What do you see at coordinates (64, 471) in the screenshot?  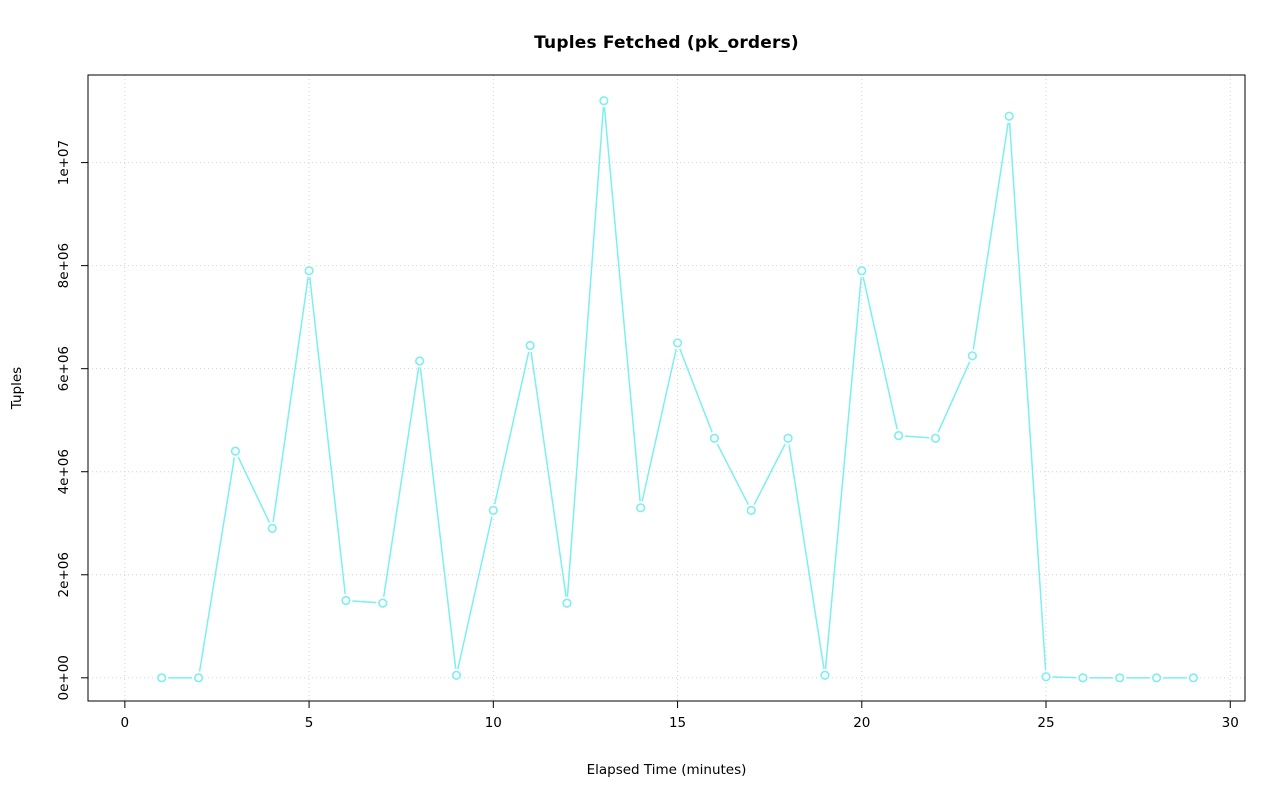 I see `y-tick-label: 4e+06` at bounding box center [64, 471].